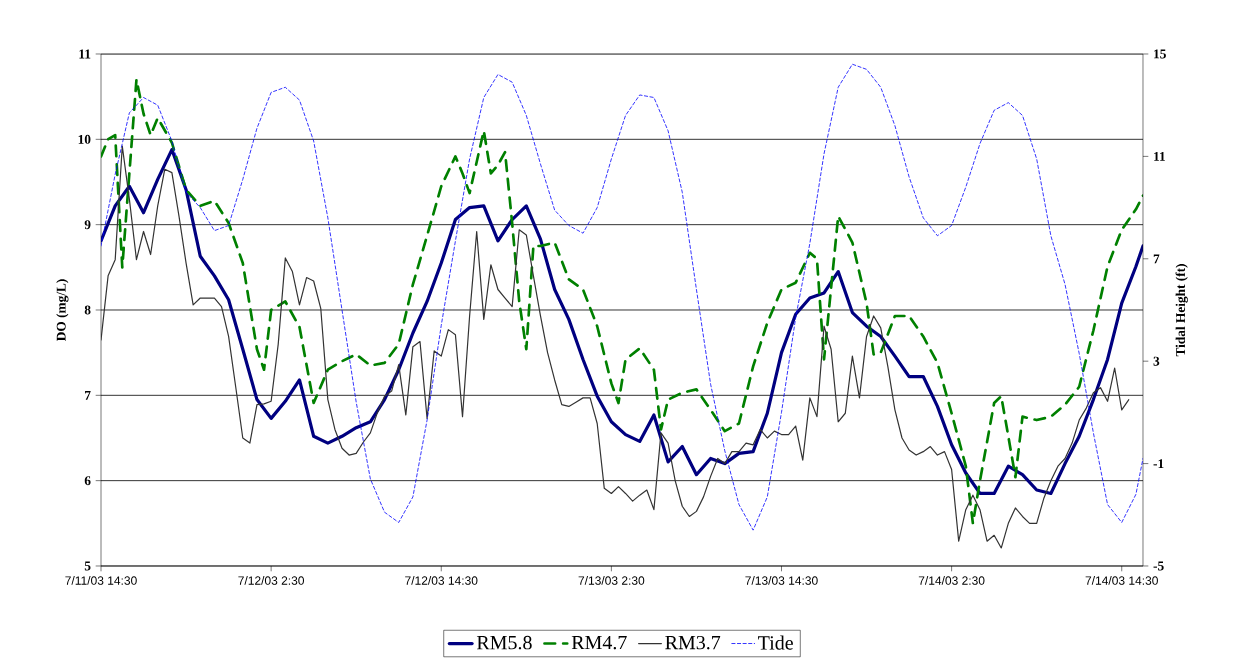  Describe the element at coordinates (504, 642) in the screenshot. I see `legend-label: RM5.8` at that location.